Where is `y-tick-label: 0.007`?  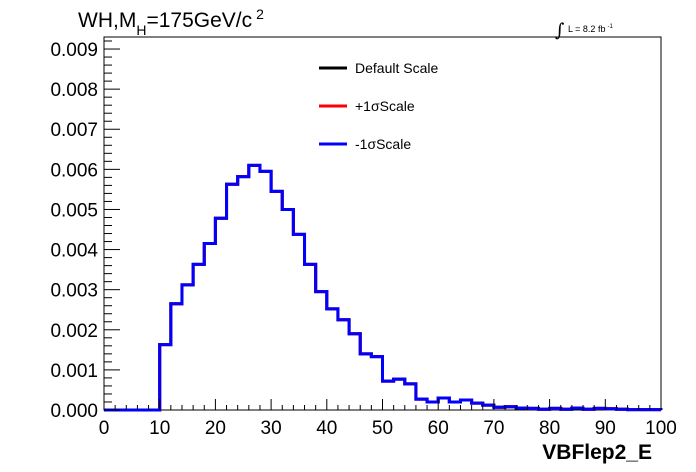 y-tick-label: 0.007 is located at coordinates (74, 130).